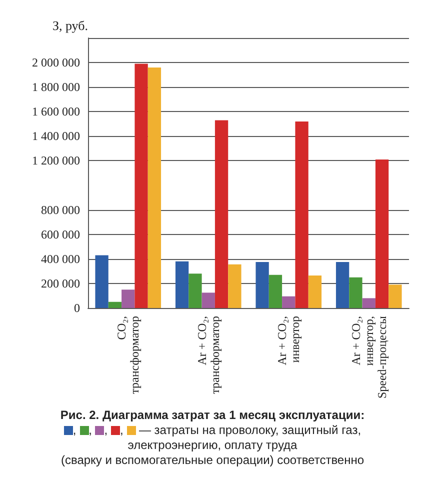  What do you see at coordinates (60, 209) in the screenshot?
I see `y-tick-label: 800 000` at bounding box center [60, 209].